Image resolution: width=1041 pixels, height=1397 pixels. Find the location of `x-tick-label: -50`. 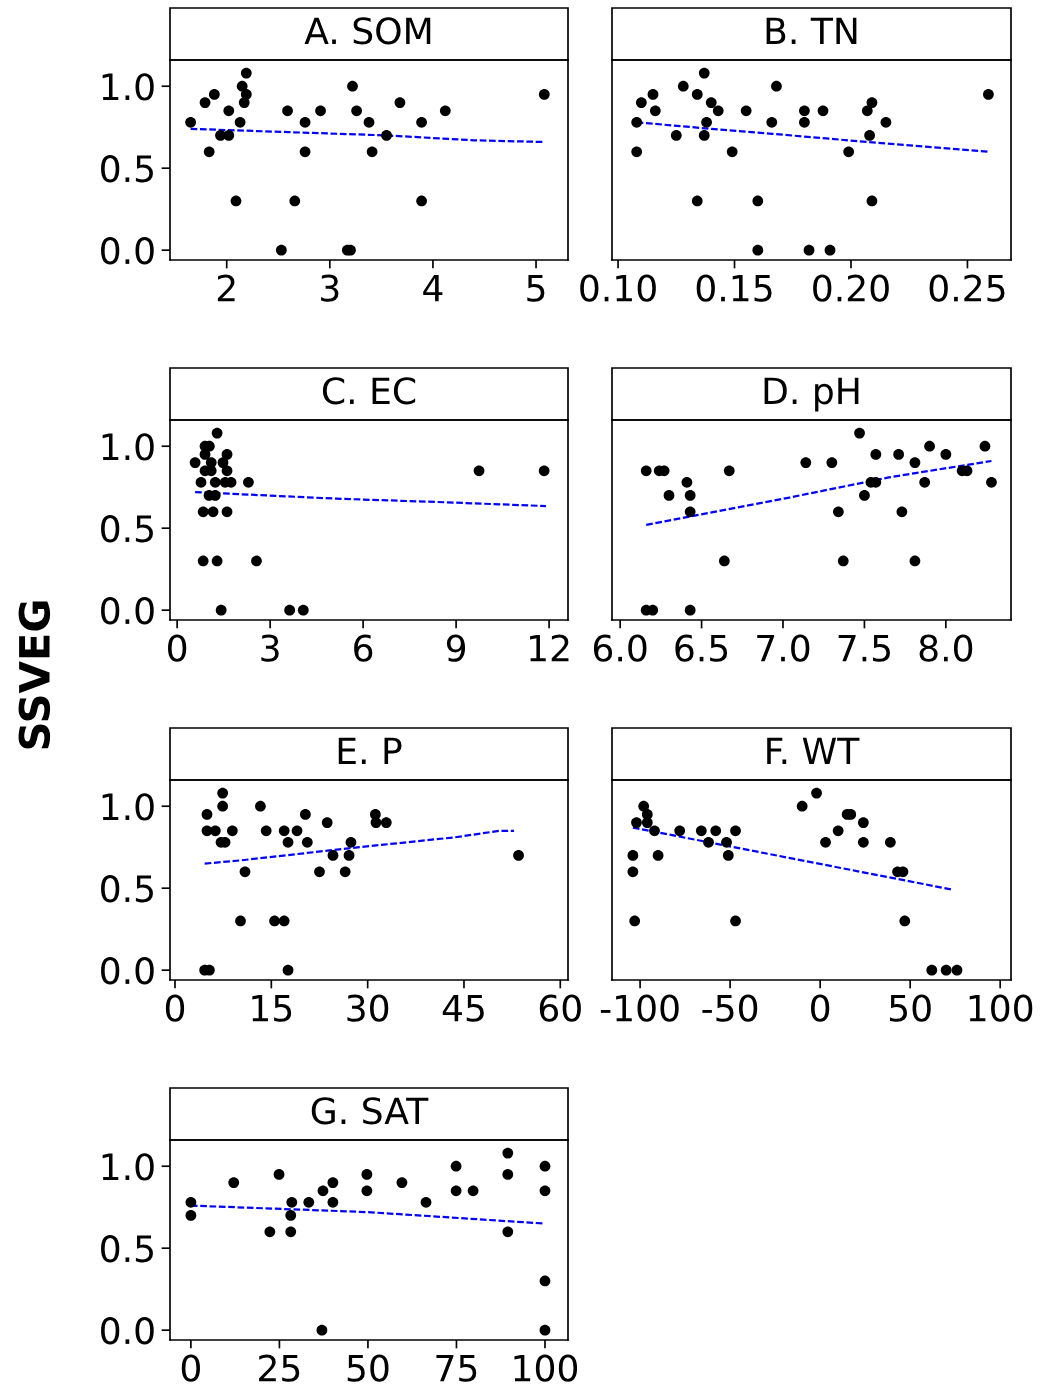

x-tick-label: -50 is located at coordinates (730, 1008).